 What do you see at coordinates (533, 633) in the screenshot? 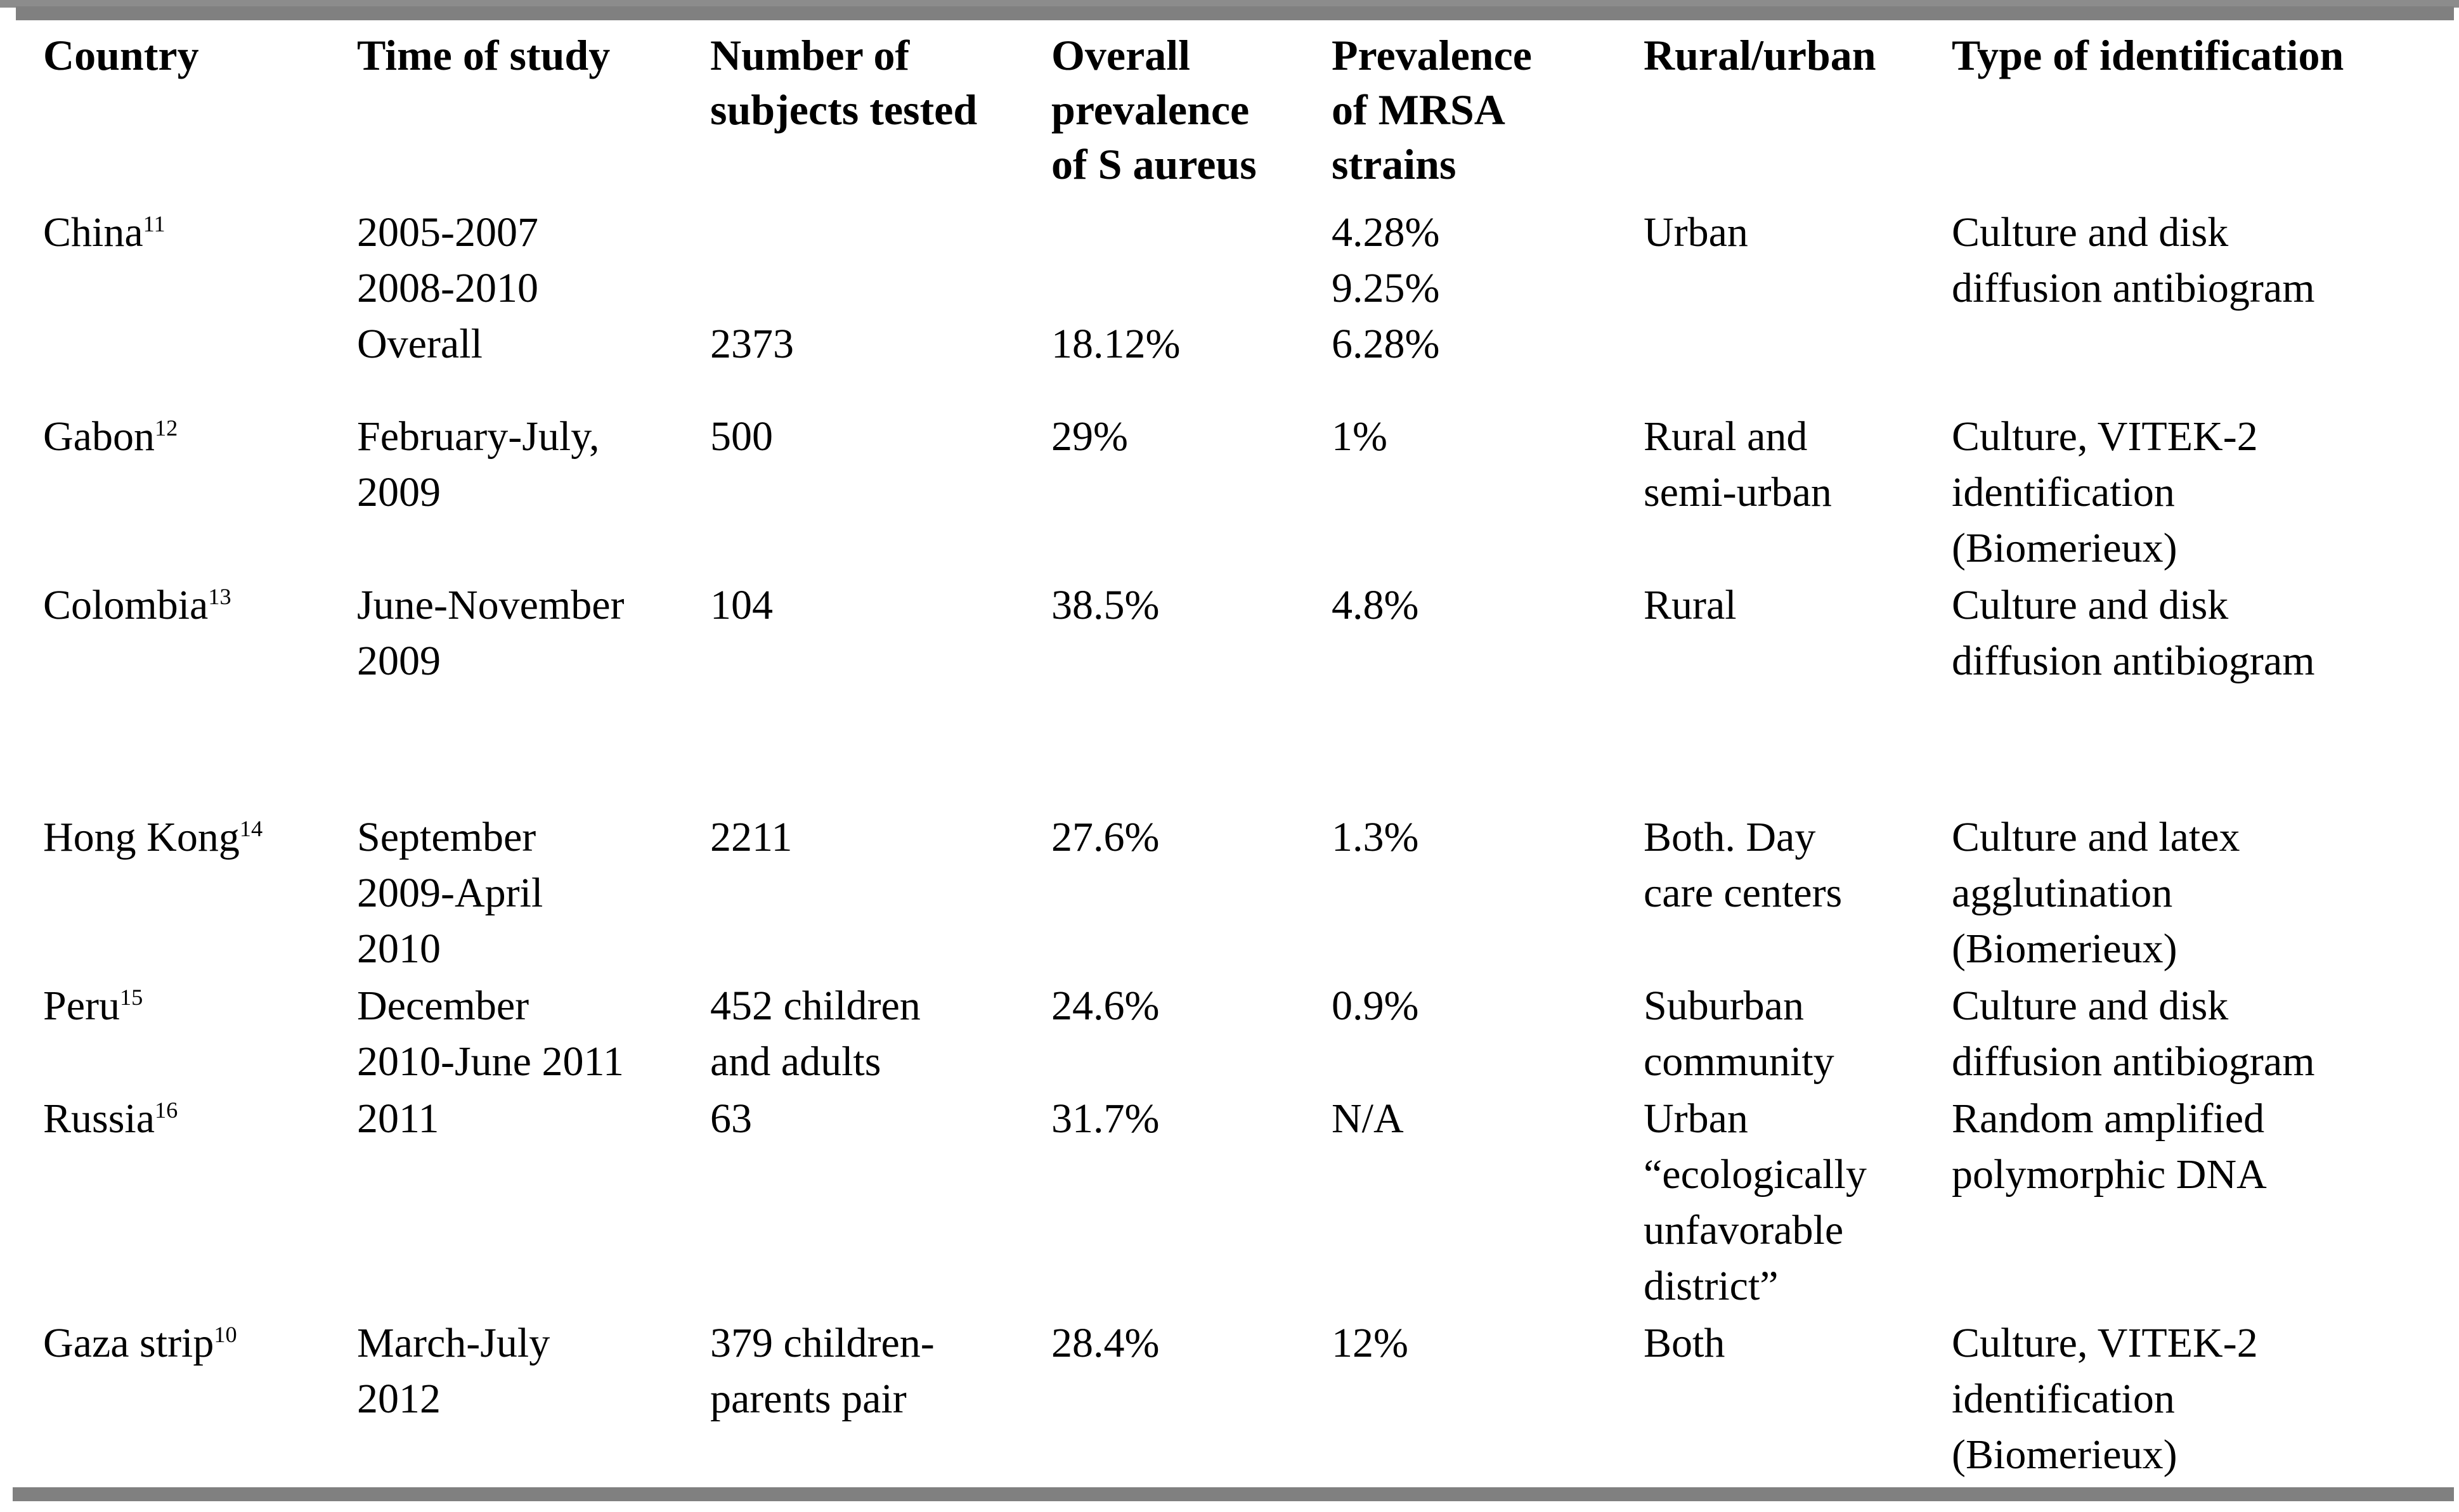
I see `cell-time: June-November 2009` at bounding box center [533, 633].